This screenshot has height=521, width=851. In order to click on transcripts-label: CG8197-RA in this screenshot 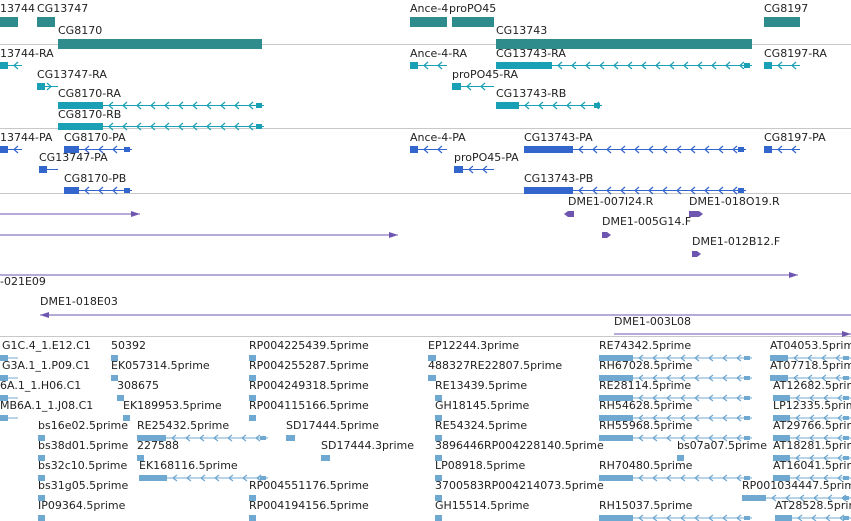, I will do `click(795, 53)`.